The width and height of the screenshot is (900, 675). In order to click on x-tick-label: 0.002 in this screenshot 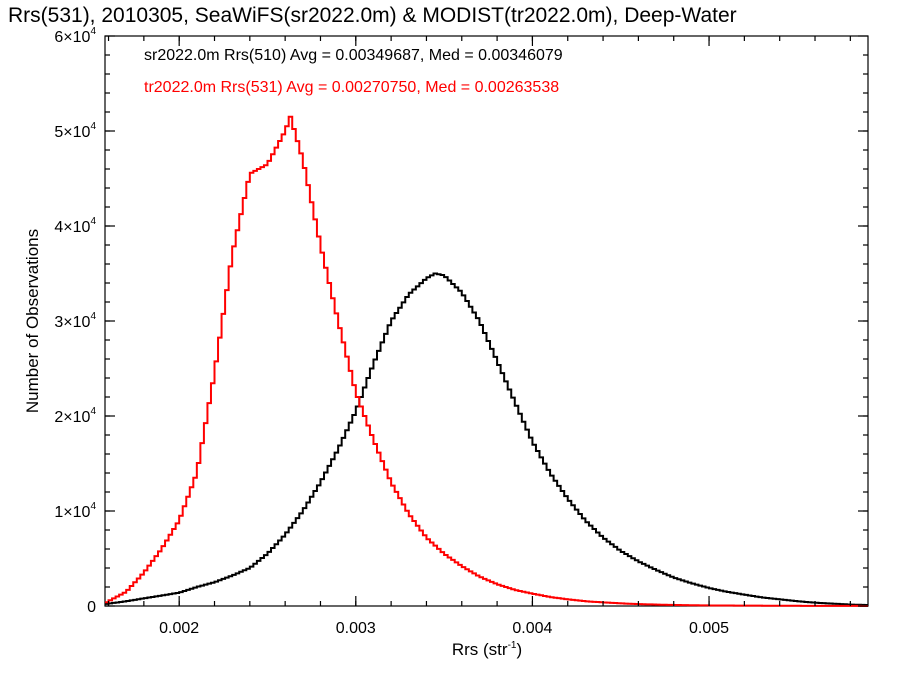, I will do `click(179, 628)`.